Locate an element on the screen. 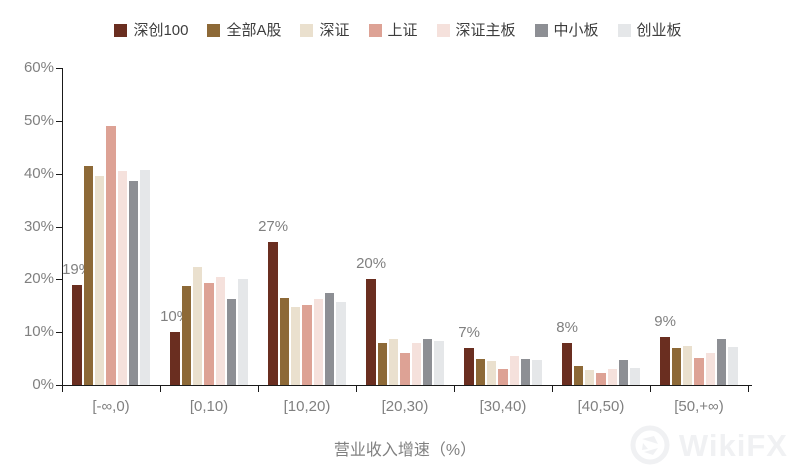 The height and width of the screenshot is (474, 796). y-tick-label: 10% is located at coordinates (38, 332).